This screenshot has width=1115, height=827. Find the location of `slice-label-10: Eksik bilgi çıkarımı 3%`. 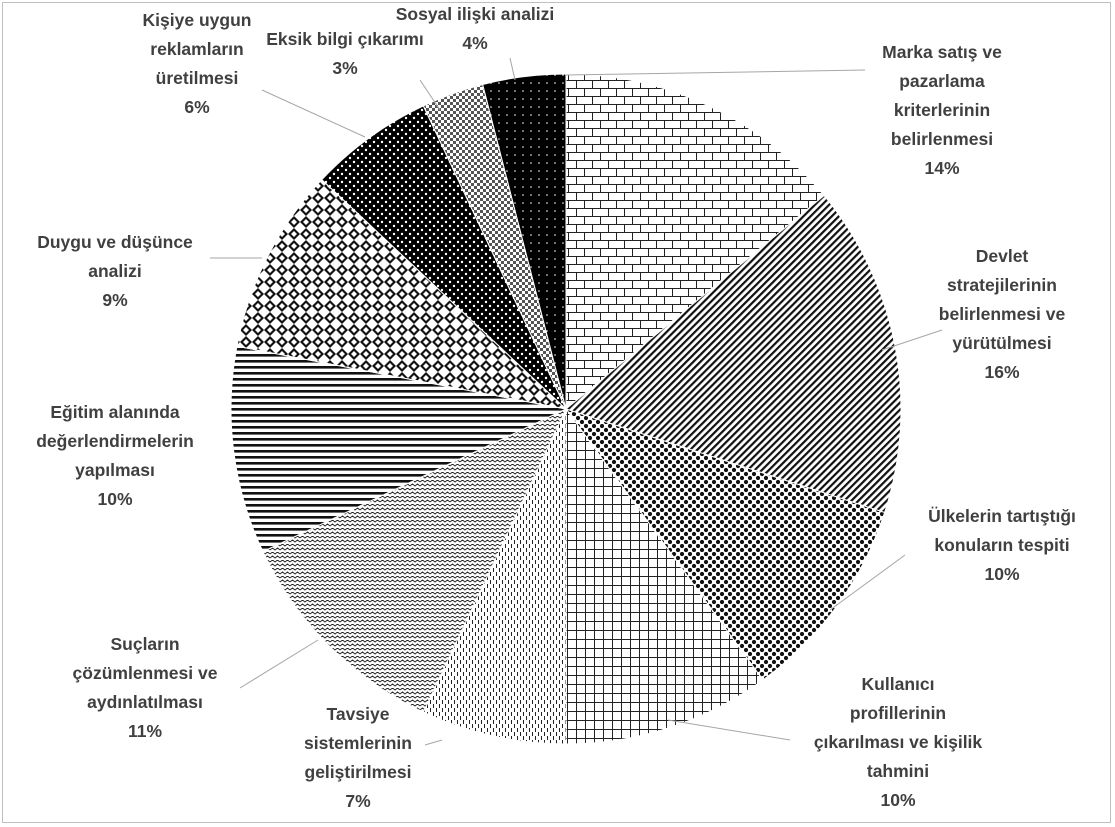

slice-label-10: Eksik bilgi çıkarımı 3% is located at coordinates (345, 53).